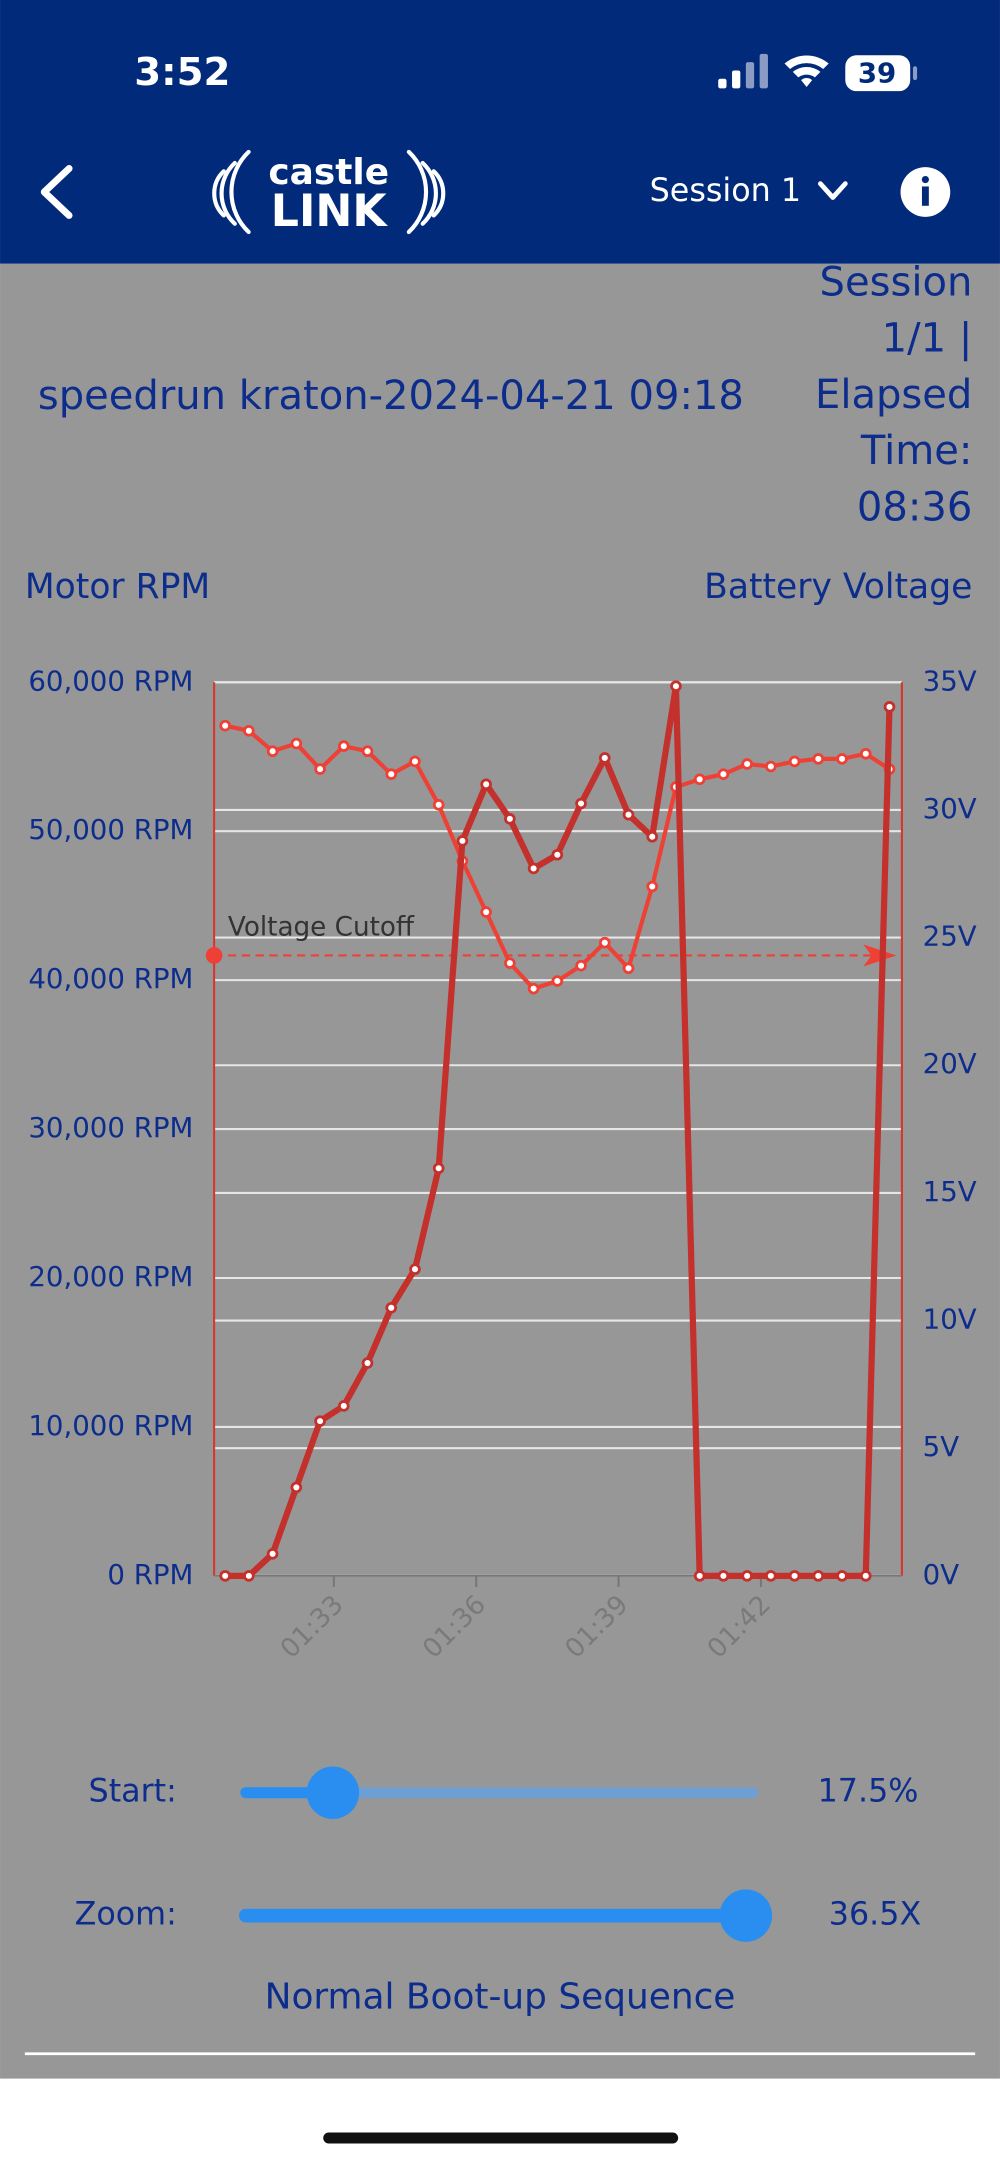  I want to click on logo: castle LINK, so click(329, 193).